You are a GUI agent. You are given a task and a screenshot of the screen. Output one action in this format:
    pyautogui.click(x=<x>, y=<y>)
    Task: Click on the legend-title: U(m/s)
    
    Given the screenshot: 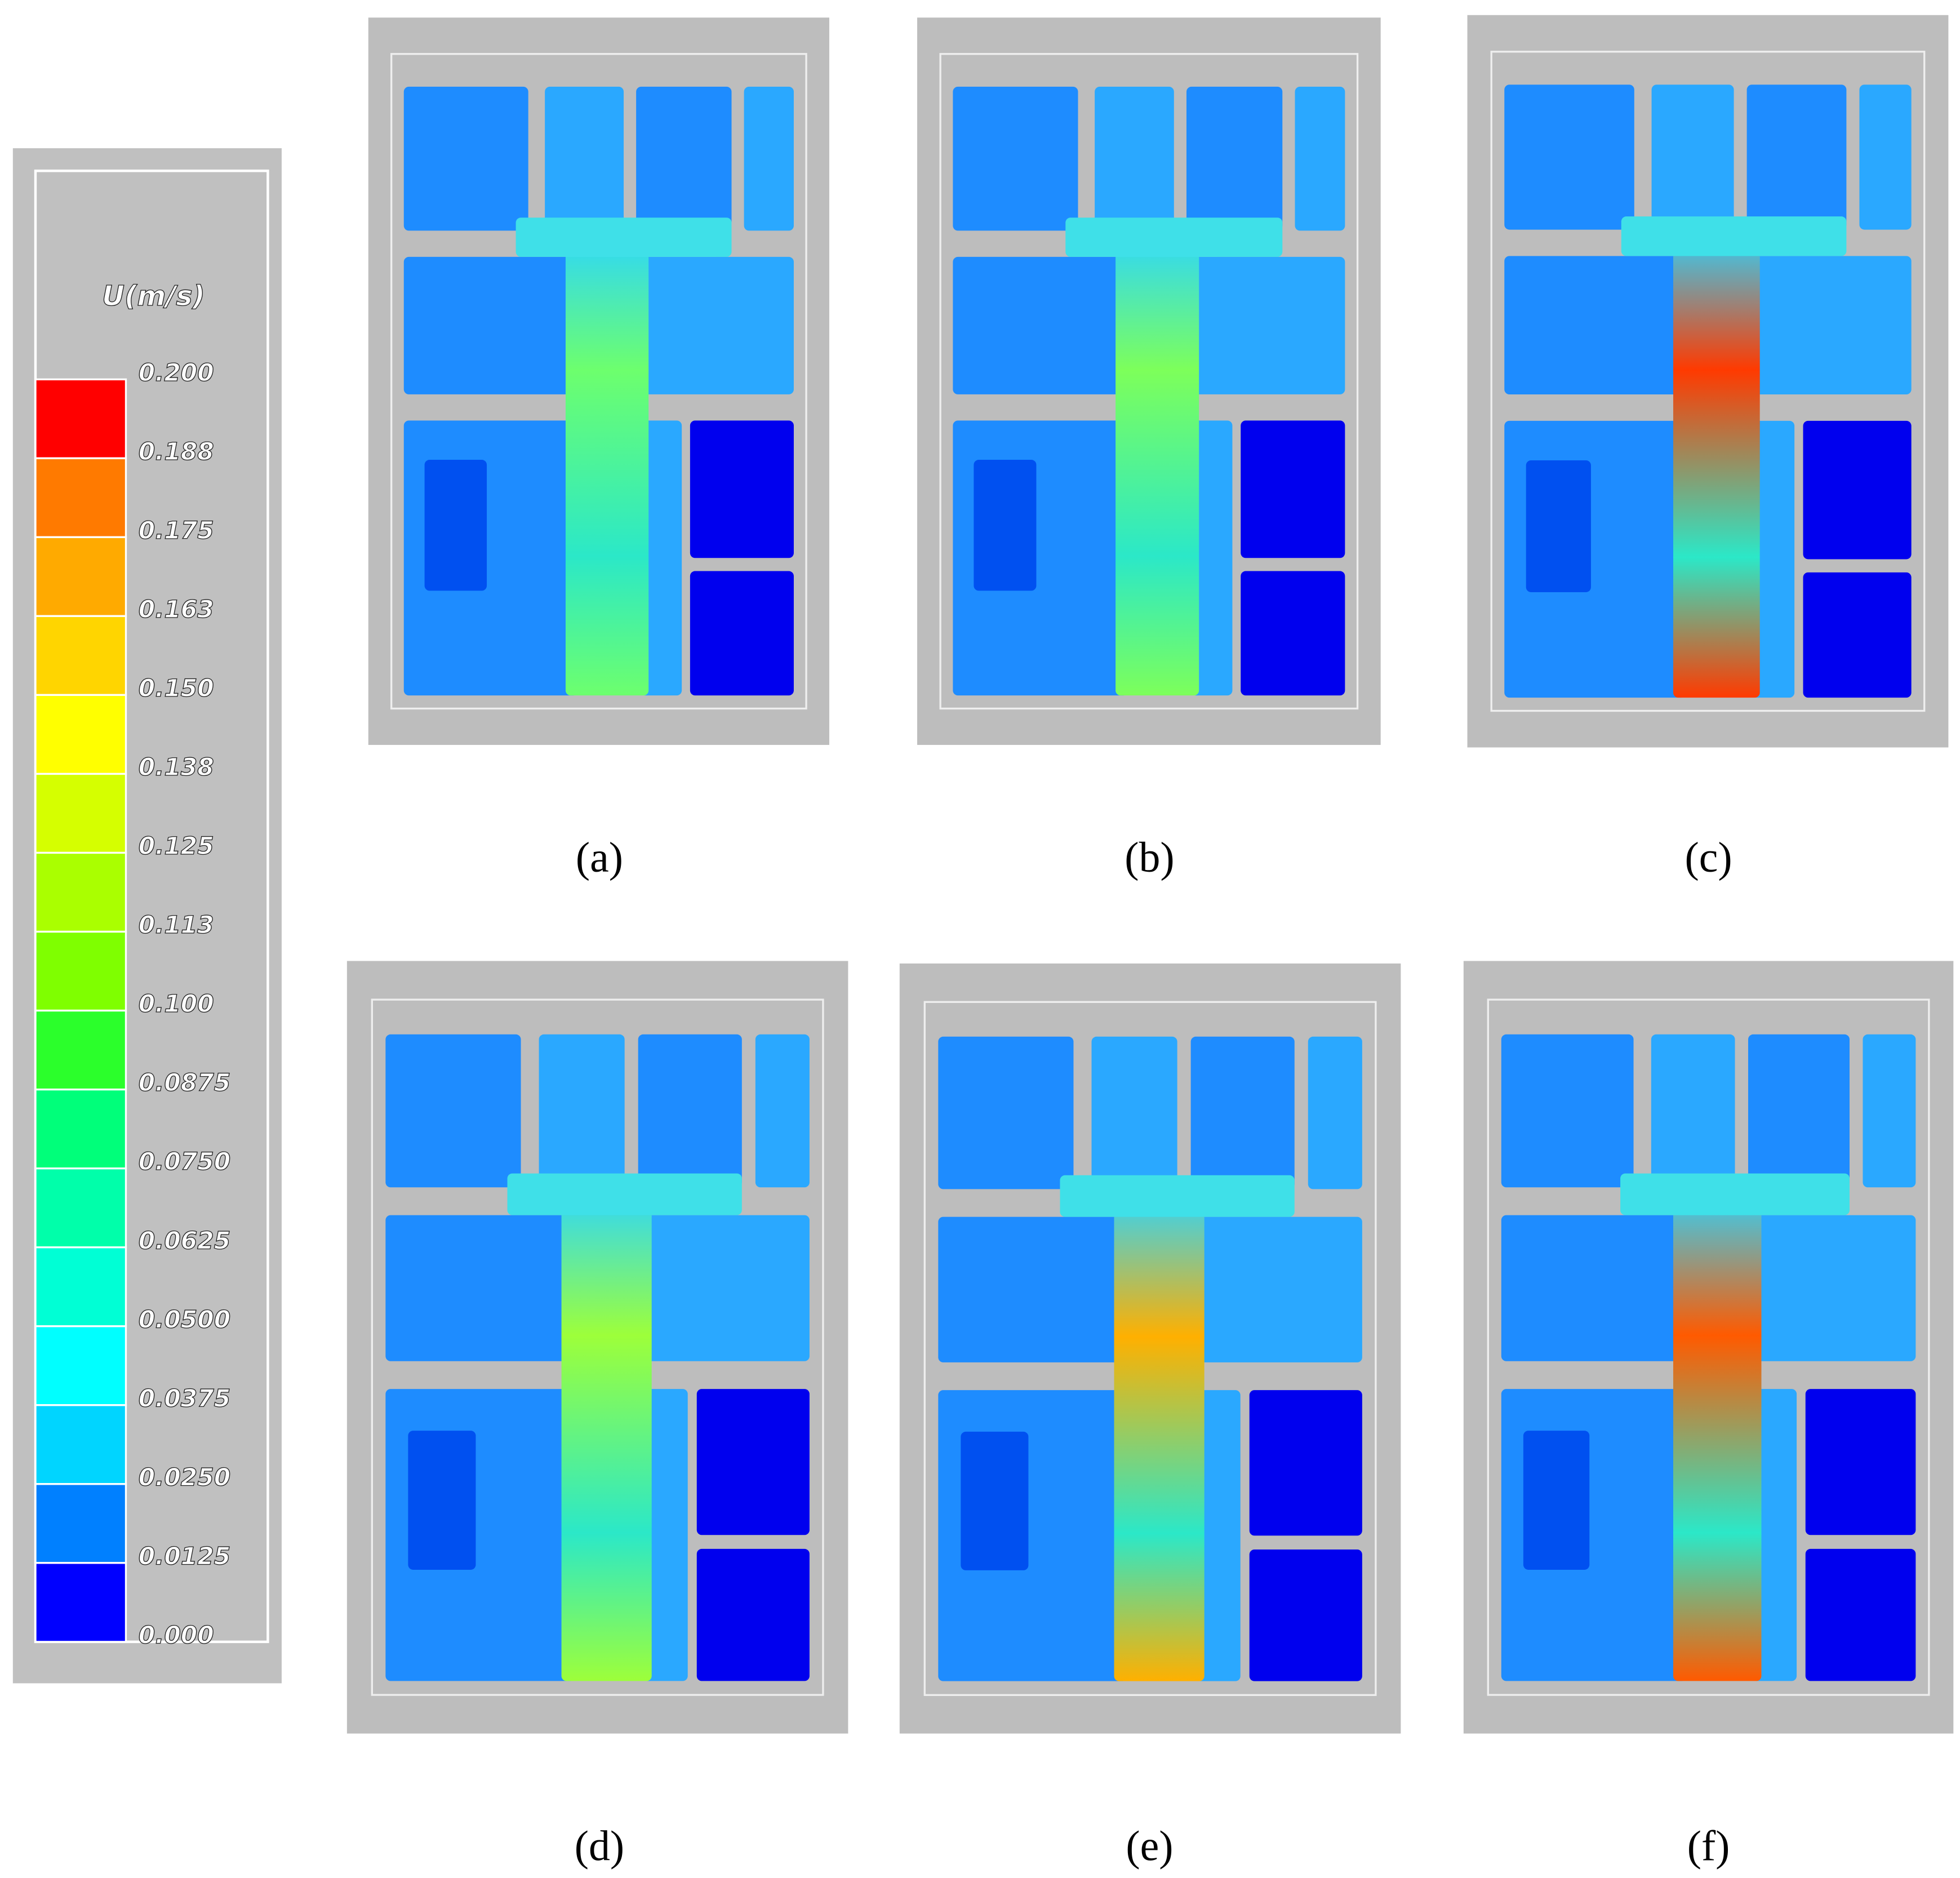 What is the action you would take?
    pyautogui.click(x=153, y=296)
    